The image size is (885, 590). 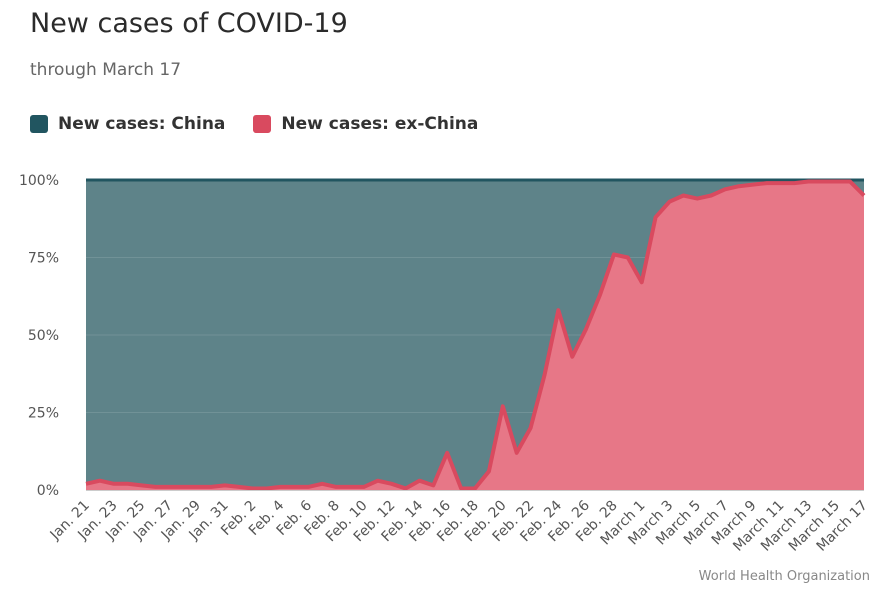 I want to click on y-tick-label: 25%, so click(x=43, y=414).